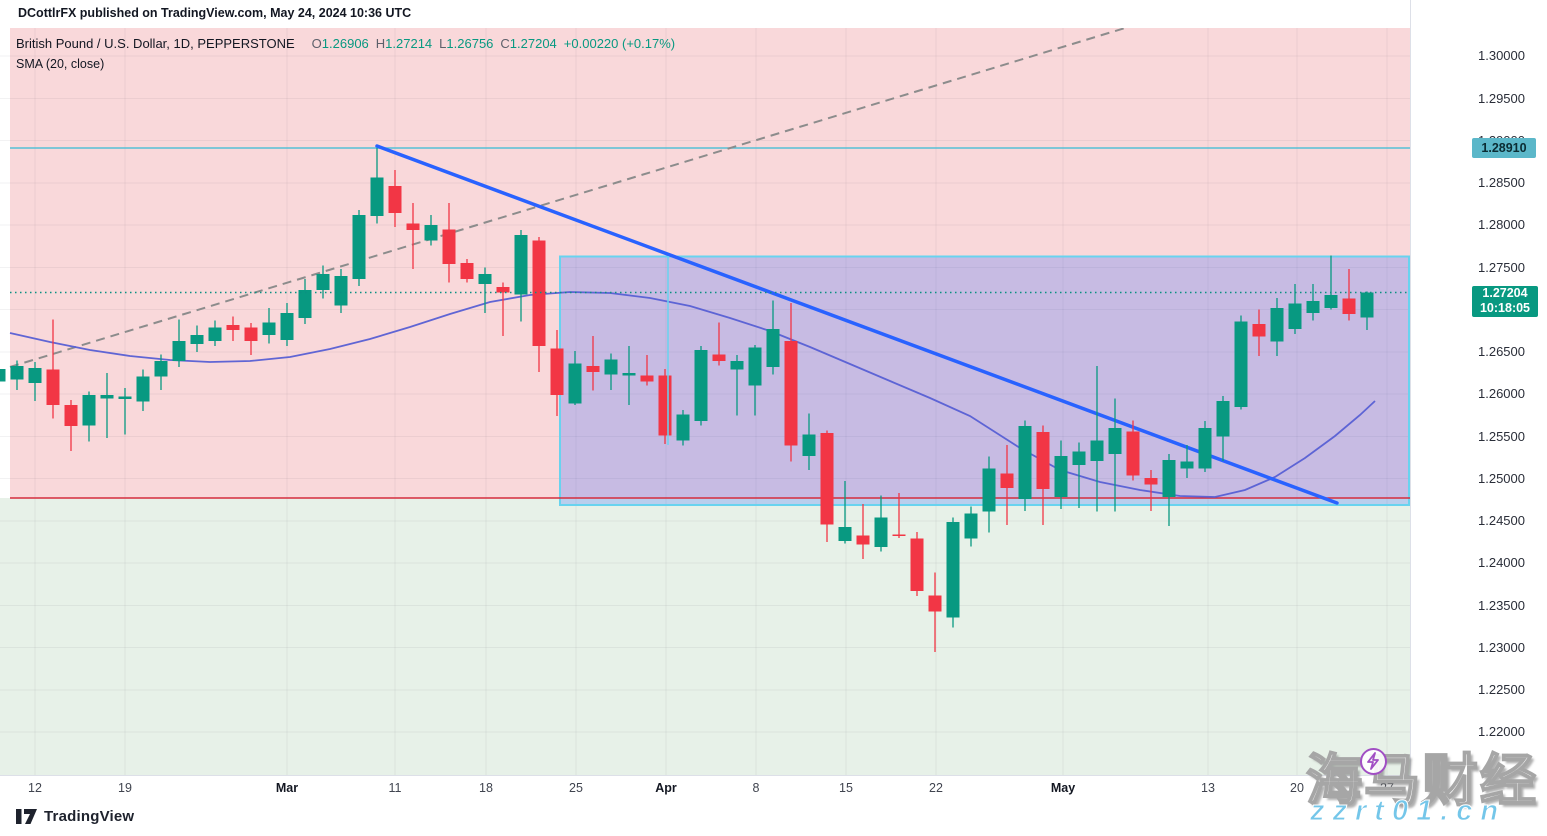  Describe the element at coordinates (35, 788) in the screenshot. I see `time-axis-label: 12` at that location.